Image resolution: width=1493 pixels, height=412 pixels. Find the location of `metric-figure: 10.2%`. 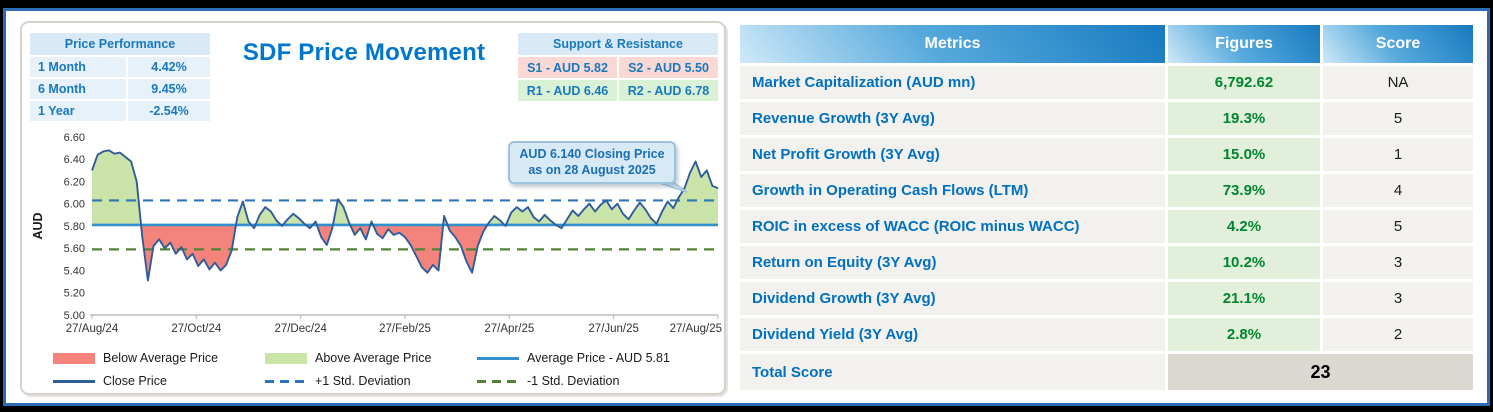

metric-figure: 10.2% is located at coordinates (1244, 262).